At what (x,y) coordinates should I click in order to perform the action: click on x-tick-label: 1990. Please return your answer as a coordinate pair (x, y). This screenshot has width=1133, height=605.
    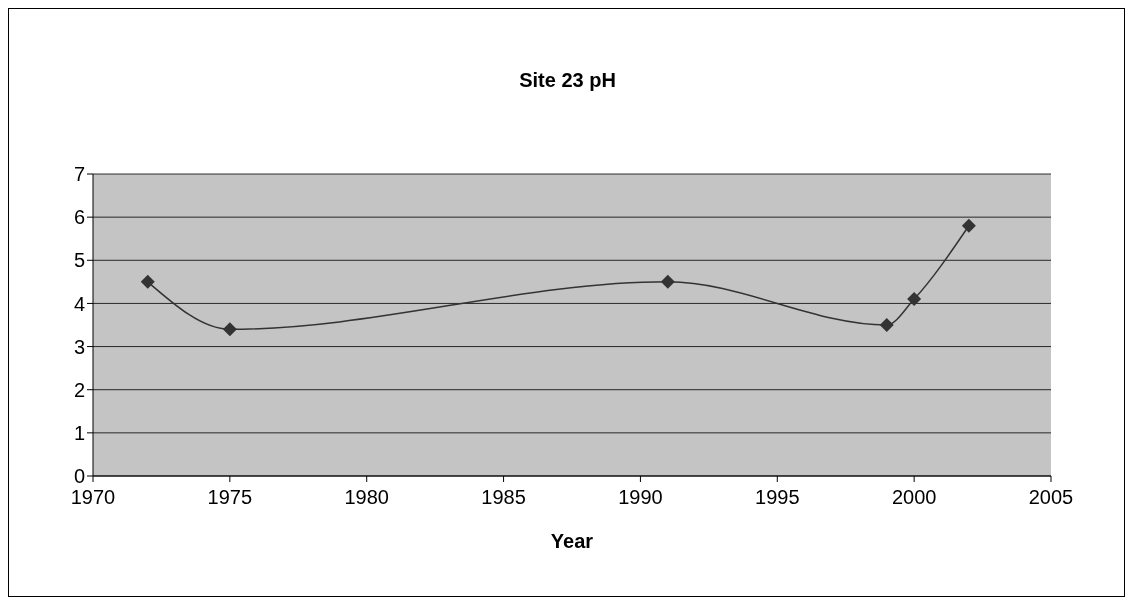
    Looking at the image, I should click on (640, 497).